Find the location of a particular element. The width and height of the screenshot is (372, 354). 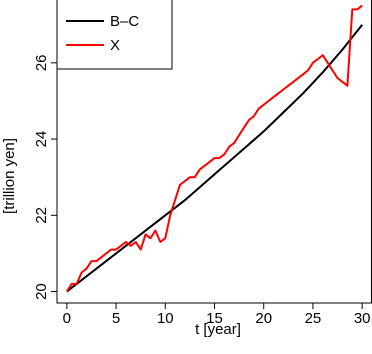

legend-box is located at coordinates (114, 35).